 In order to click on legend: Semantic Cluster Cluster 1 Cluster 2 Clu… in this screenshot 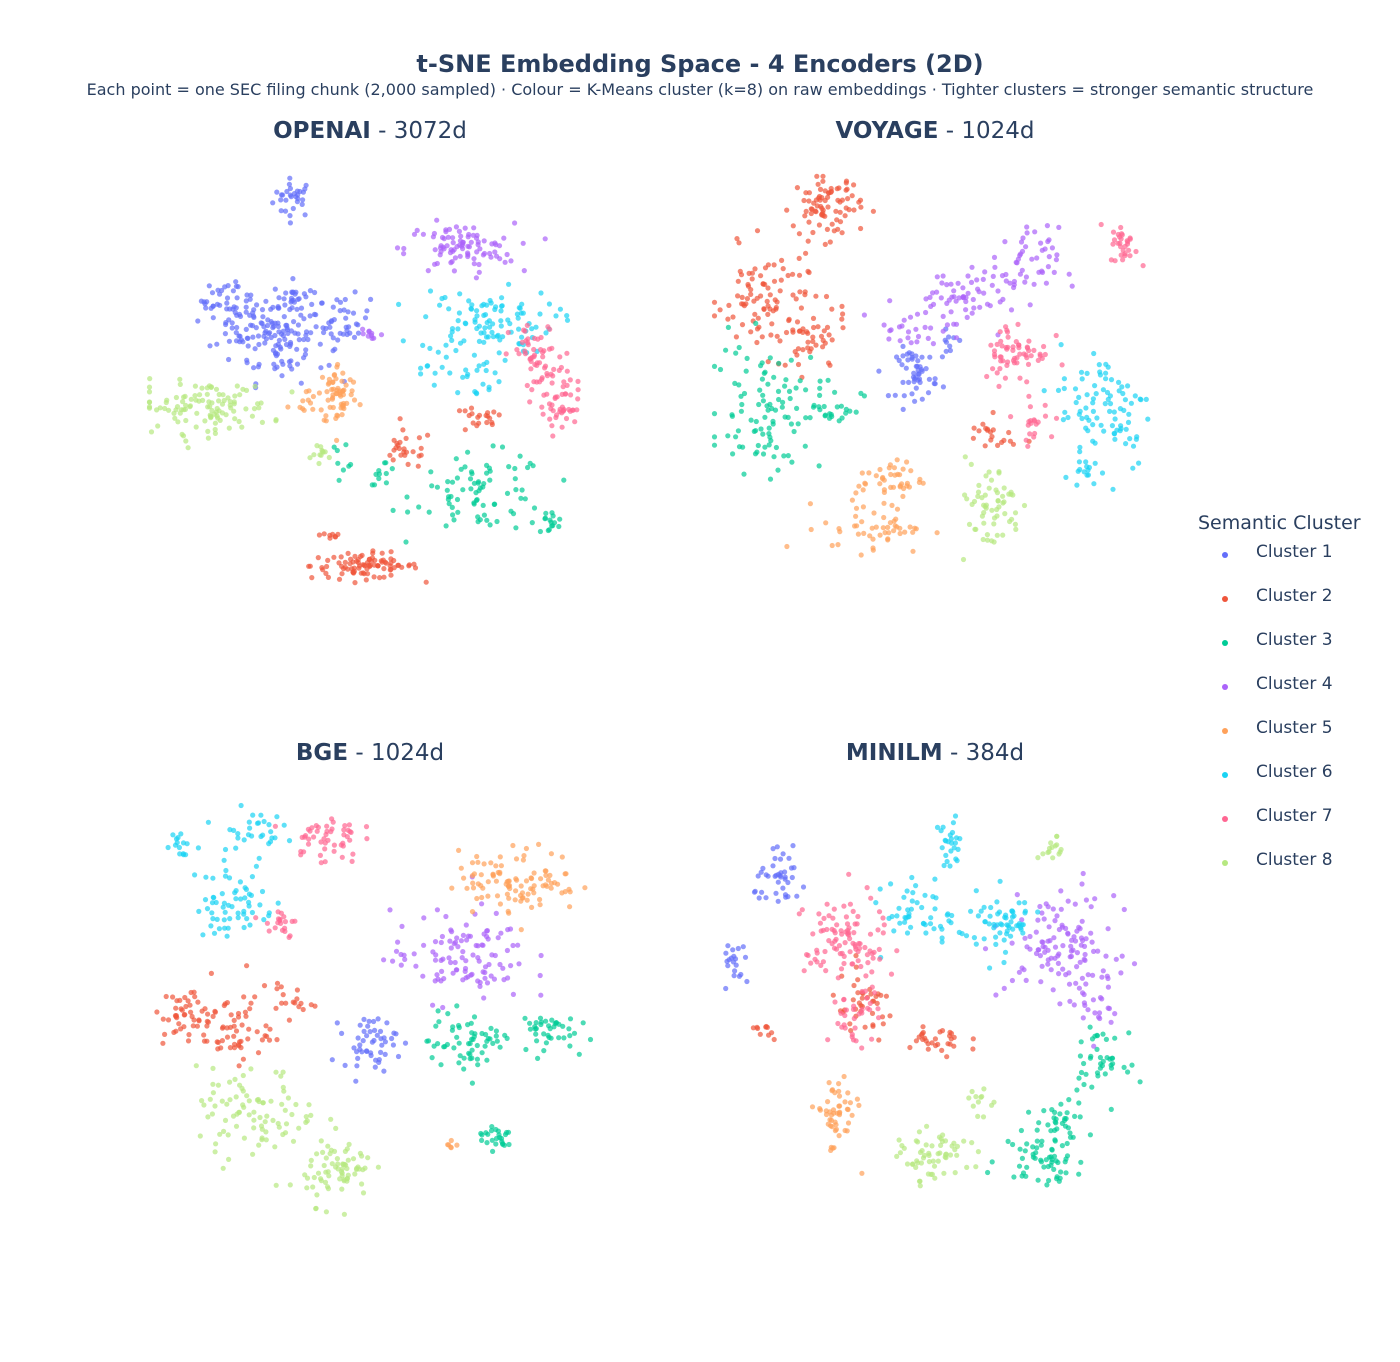, I will do `click(1298, 702)`.